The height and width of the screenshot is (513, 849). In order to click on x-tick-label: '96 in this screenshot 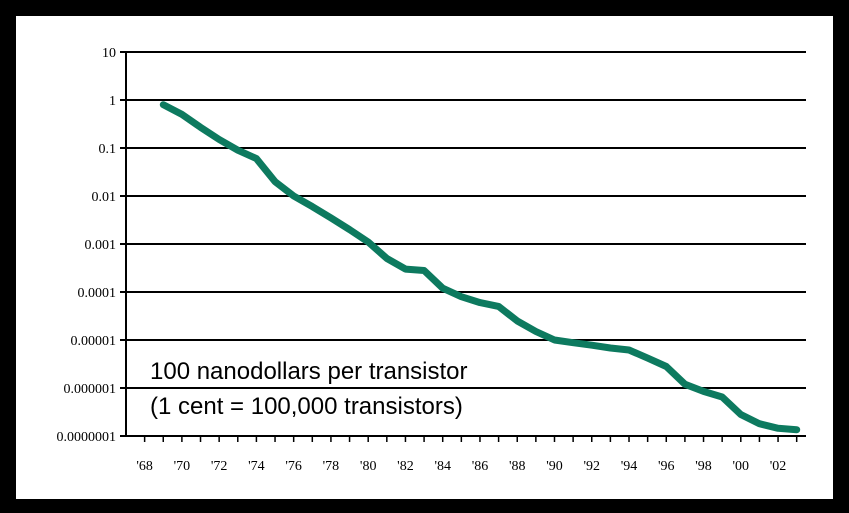, I will do `click(666, 466)`.